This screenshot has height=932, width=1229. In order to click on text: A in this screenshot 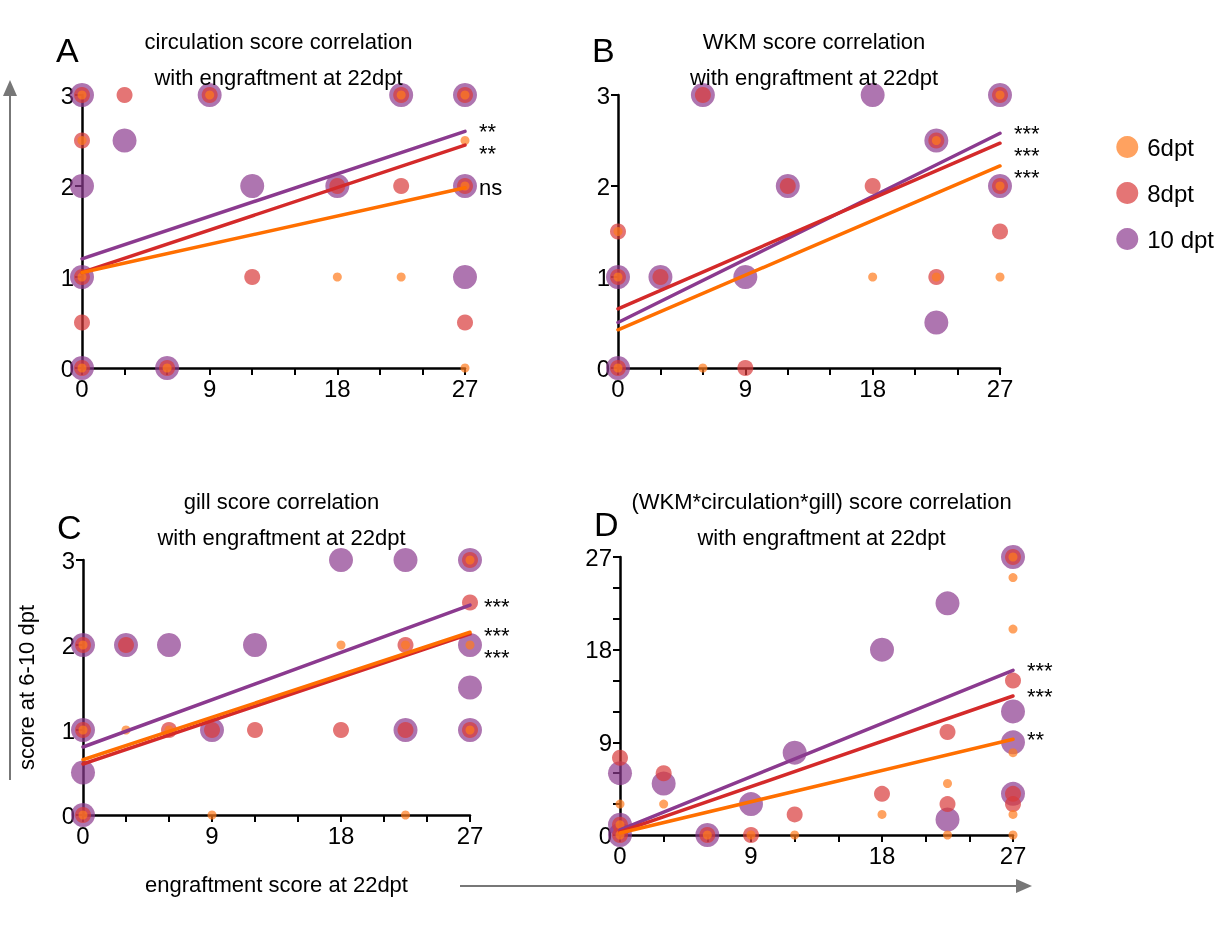, I will do `click(67, 50)`.